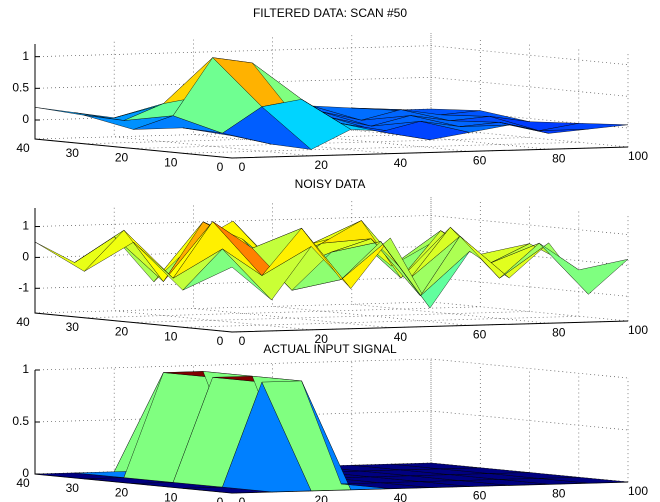 The image size is (660, 502). What do you see at coordinates (23, 287) in the screenshot?
I see `z-tick-label: -1` at bounding box center [23, 287].